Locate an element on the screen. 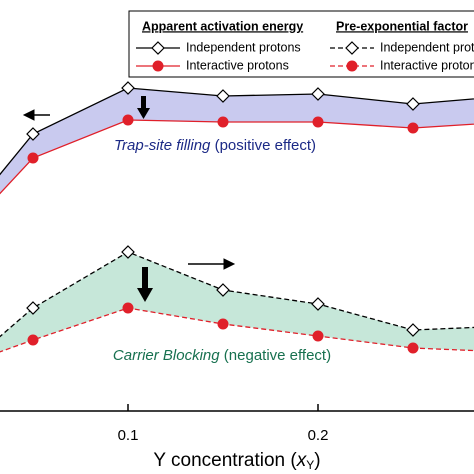  x-axis-label-part: x is located at coordinates (302, 460).